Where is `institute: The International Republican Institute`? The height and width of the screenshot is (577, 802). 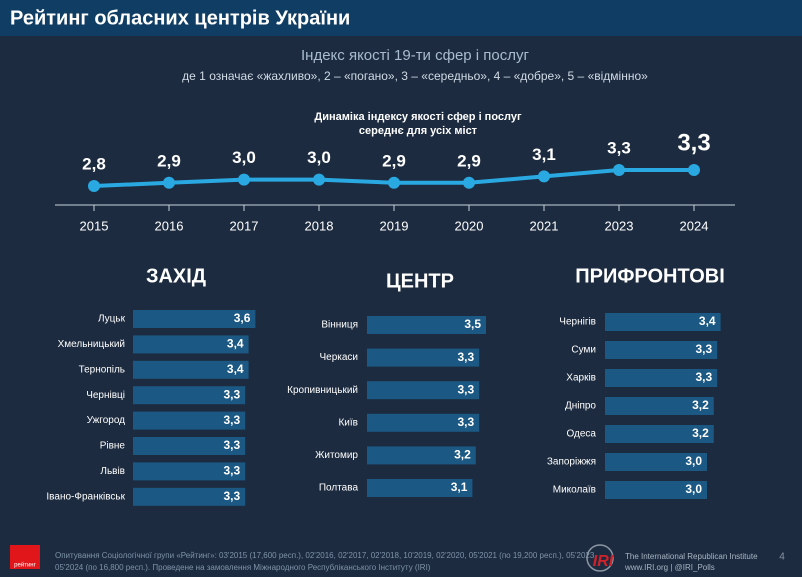 institute: The International Republican Institute is located at coordinates (691, 556).